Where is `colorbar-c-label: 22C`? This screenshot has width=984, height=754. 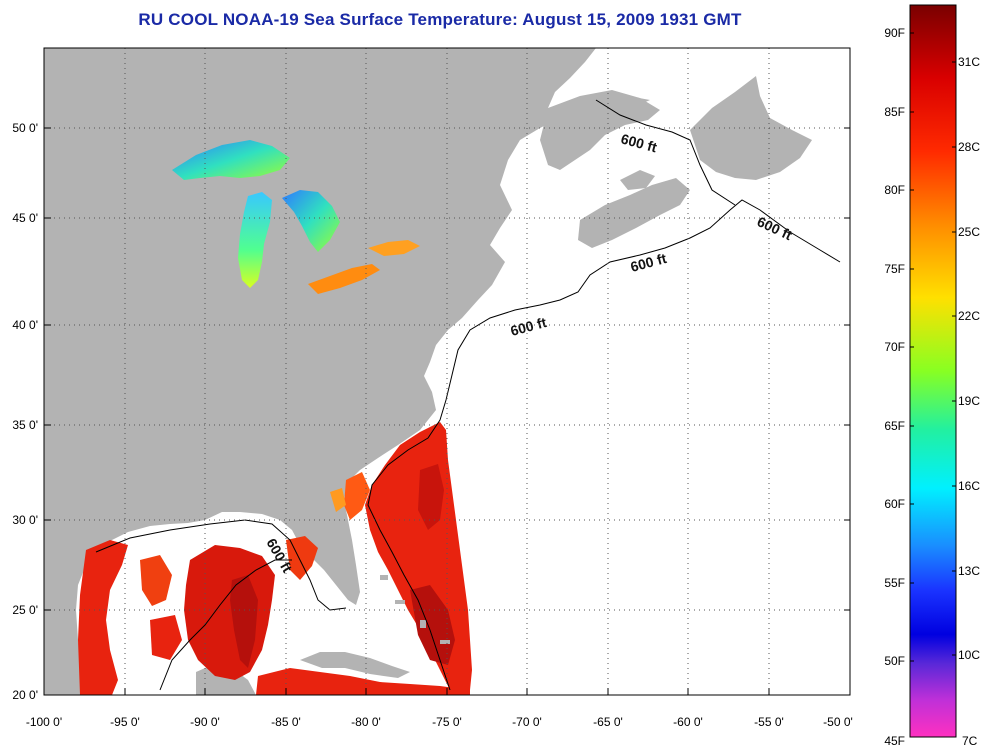
colorbar-c-label: 22C is located at coordinates (969, 316).